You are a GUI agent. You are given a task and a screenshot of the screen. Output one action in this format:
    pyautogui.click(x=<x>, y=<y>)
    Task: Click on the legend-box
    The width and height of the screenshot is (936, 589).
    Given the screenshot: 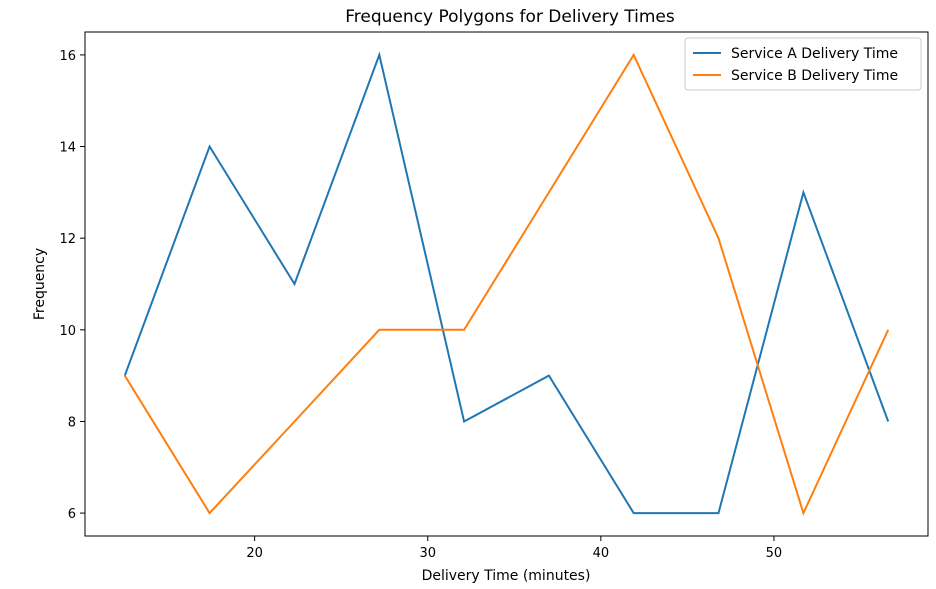 What is the action you would take?
    pyautogui.click(x=803, y=64)
    